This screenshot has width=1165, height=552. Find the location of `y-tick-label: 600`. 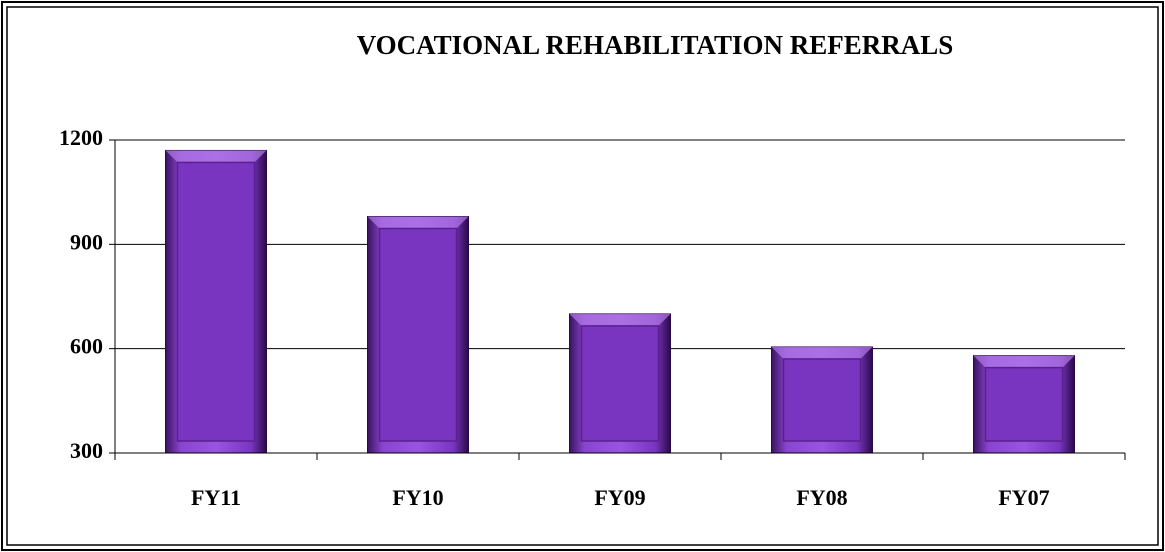

y-tick-label: 600 is located at coordinates (86, 346).